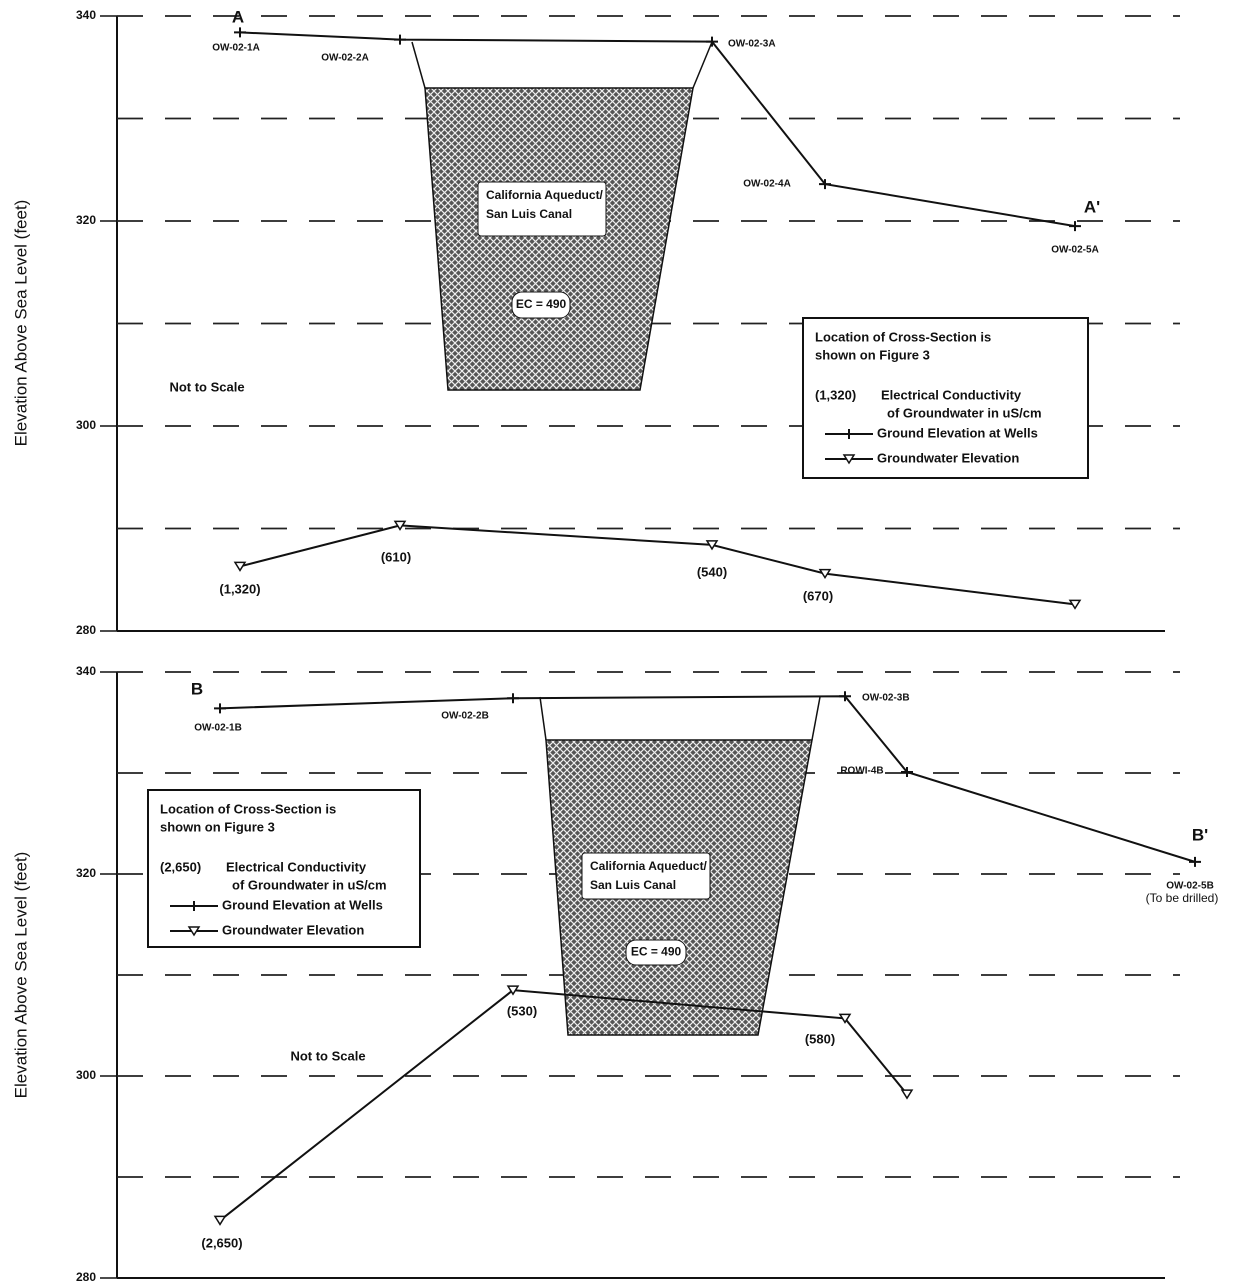 The width and height of the screenshot is (1238, 1285). I want to click on section-start: B, so click(197, 688).